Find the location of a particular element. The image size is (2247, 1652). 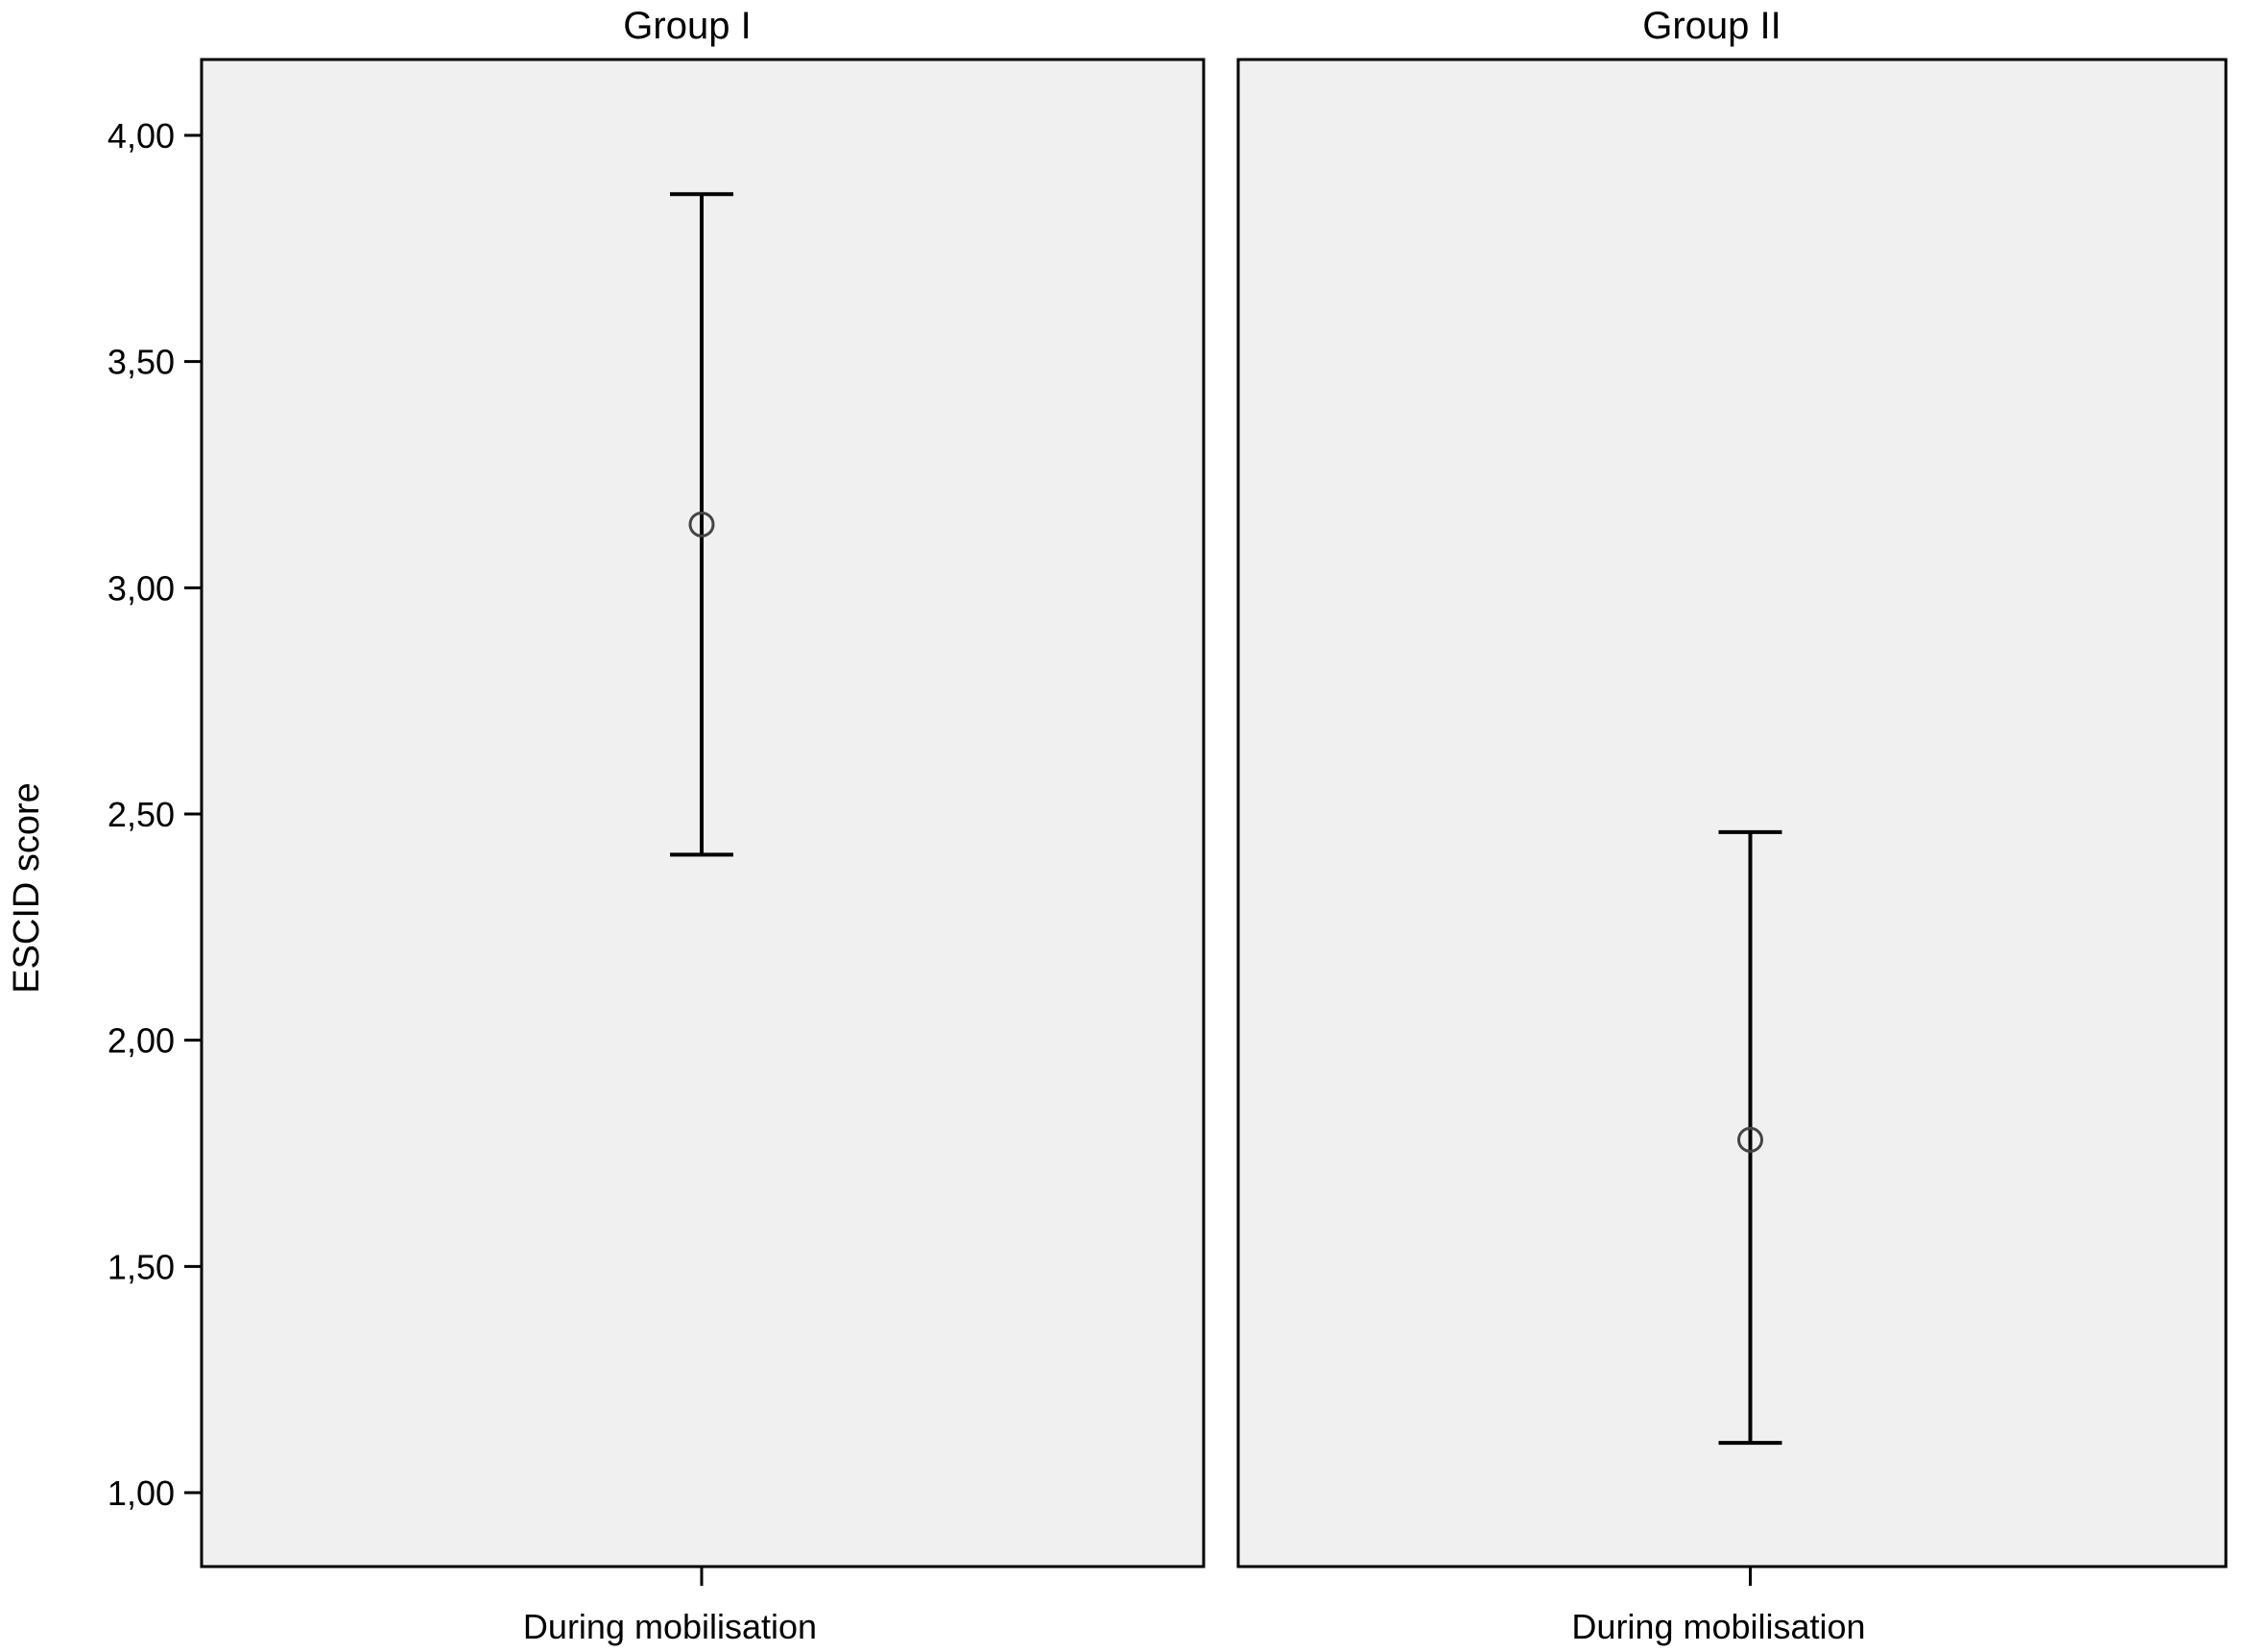

y-axis: 1,00 1,50 2,00 2,50 3,00 3,50 4,00 is located at coordinates (155, 814).